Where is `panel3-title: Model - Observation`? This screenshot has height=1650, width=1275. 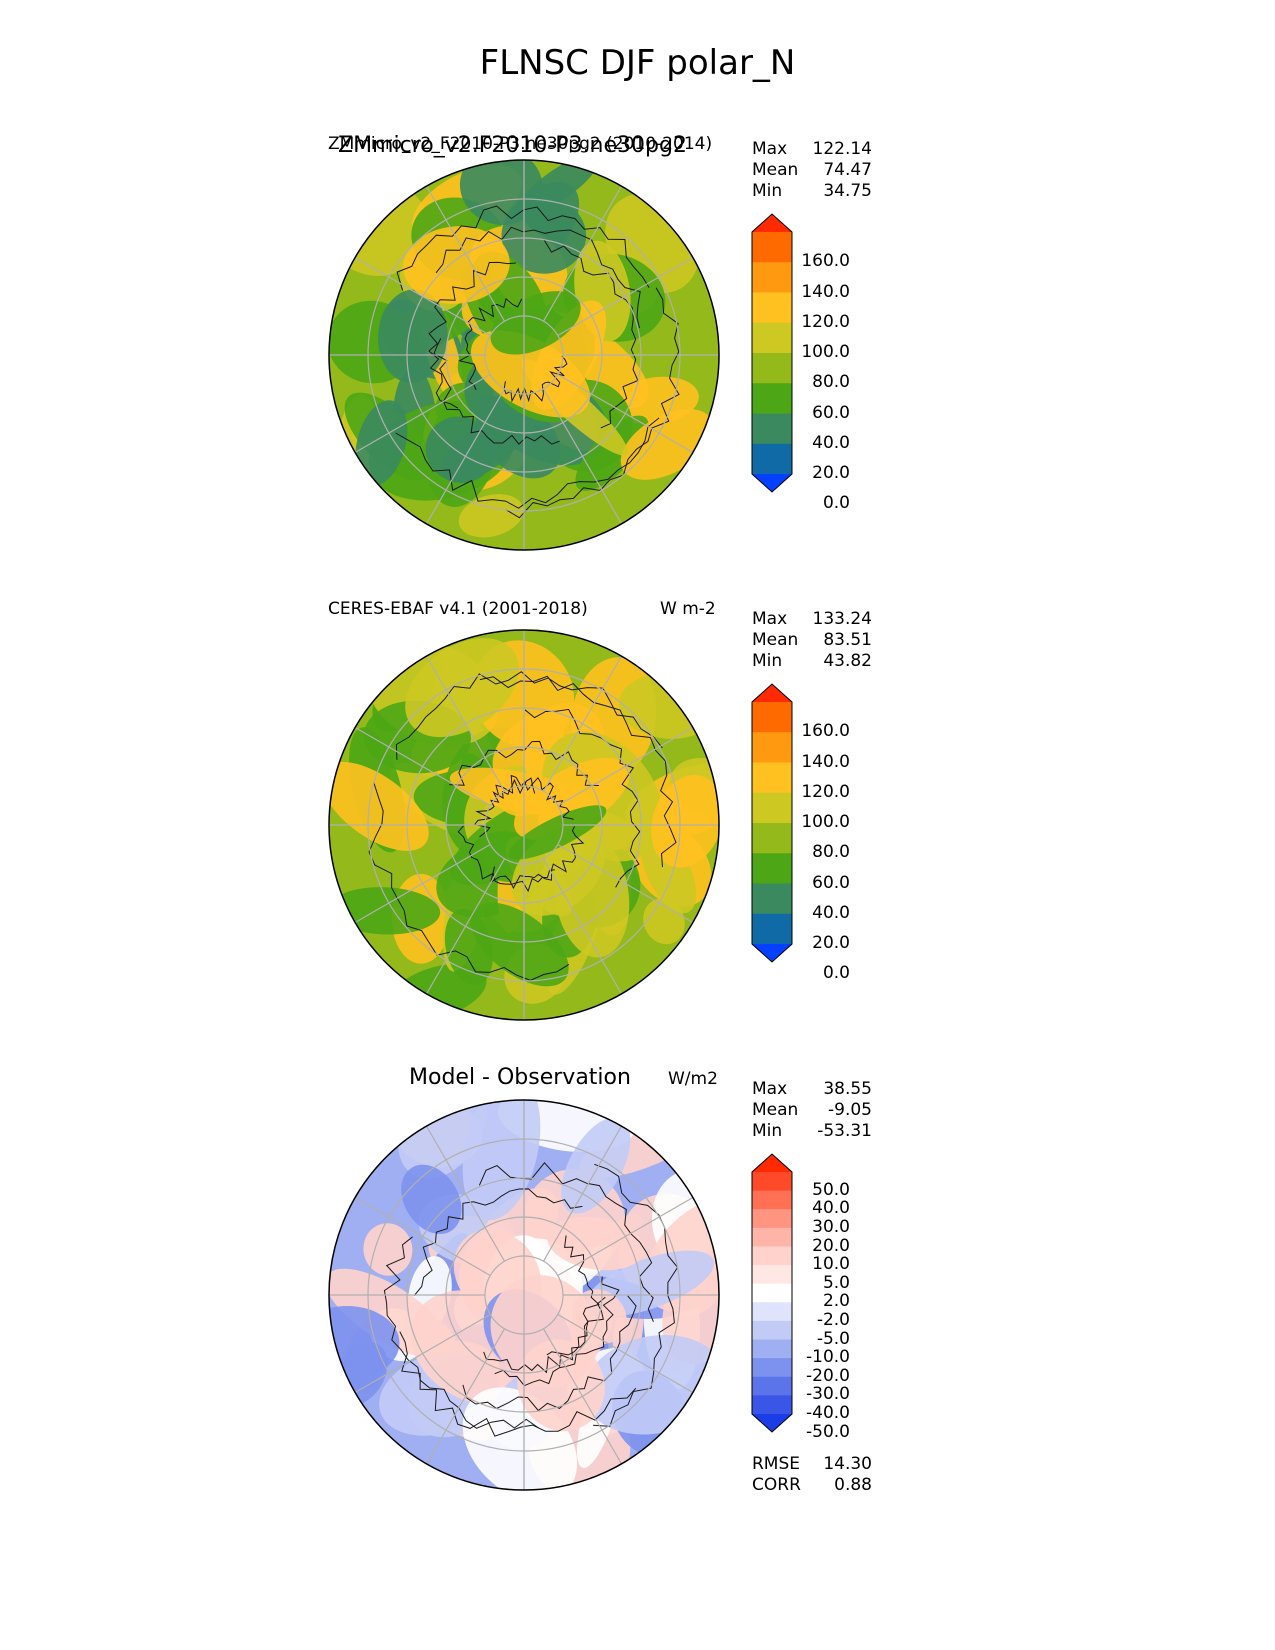 panel3-title: Model - Observation is located at coordinates (520, 1077).